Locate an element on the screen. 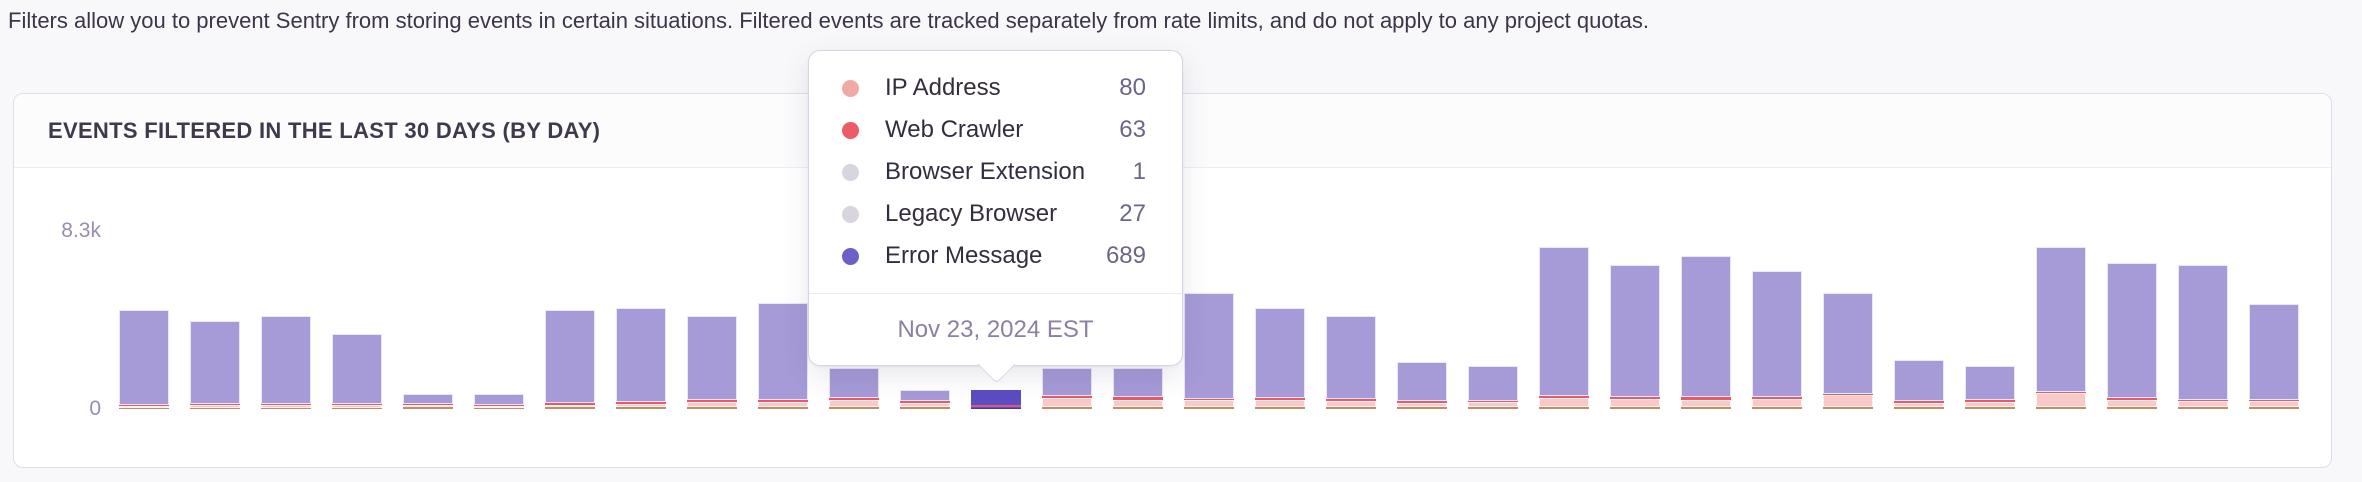 Image resolution: width=2362 pixels, height=482 pixels. series-label: Error Message is located at coordinates (964, 255).